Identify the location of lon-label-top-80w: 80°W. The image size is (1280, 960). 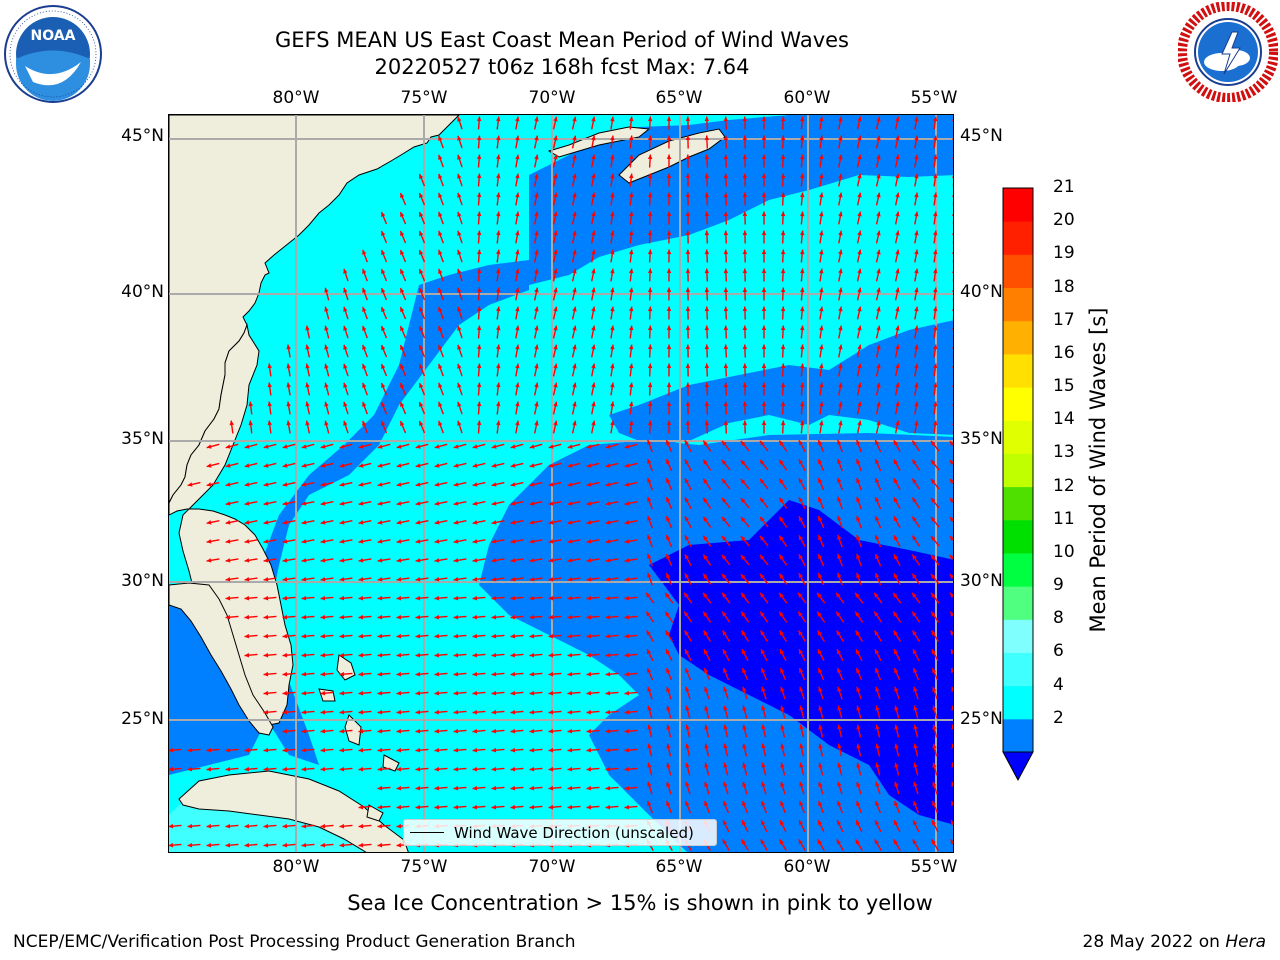
(296, 98).